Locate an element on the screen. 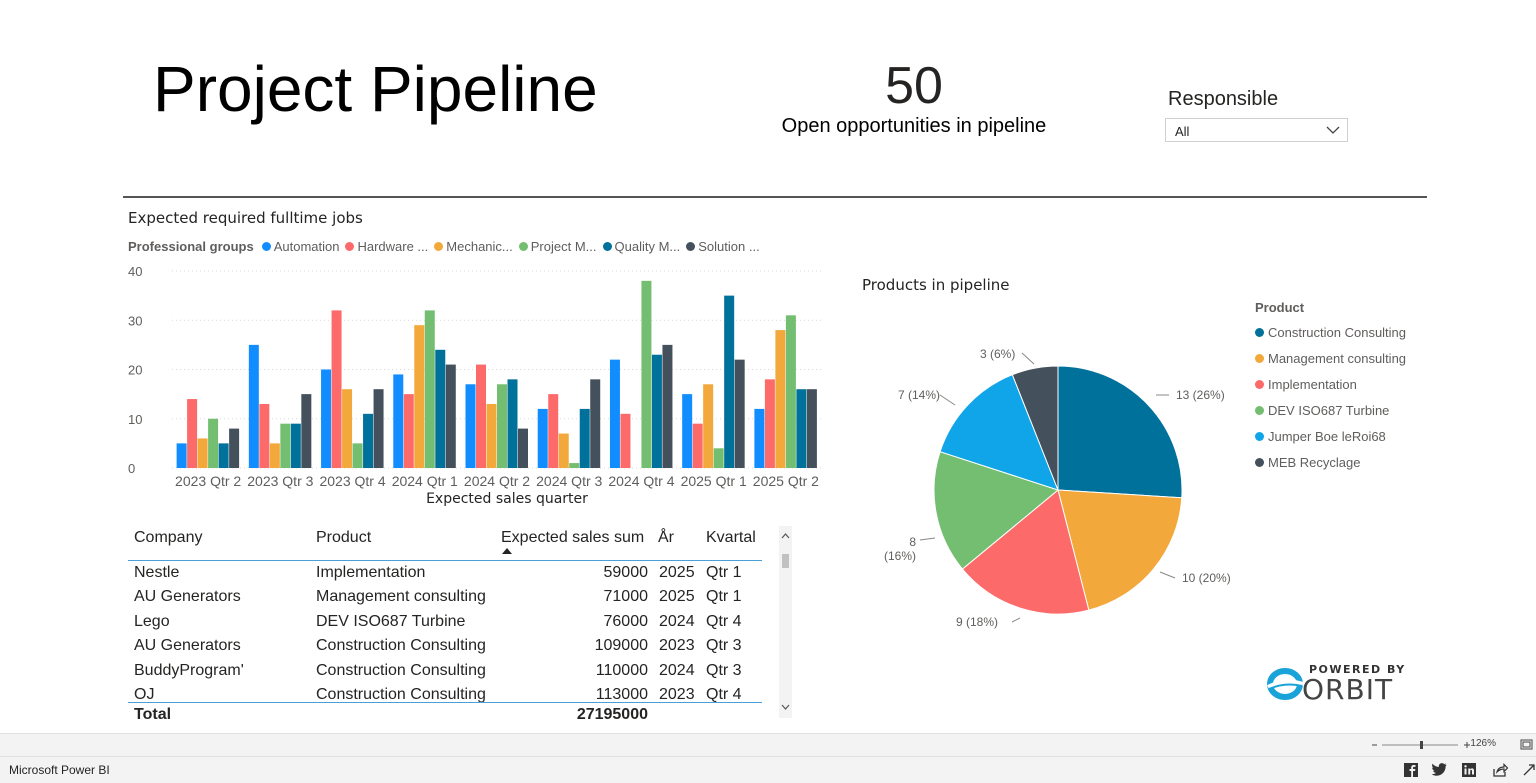 The width and height of the screenshot is (1536, 783). expand-icon is located at coordinates (1529, 770).